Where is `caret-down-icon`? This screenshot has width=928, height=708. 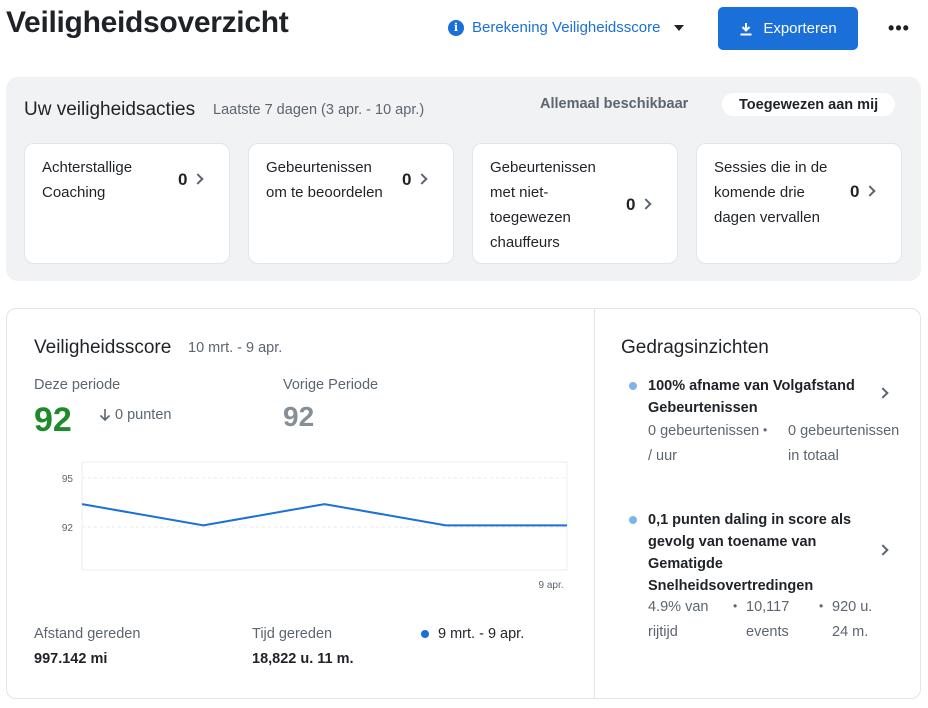
caret-down-icon is located at coordinates (679, 27).